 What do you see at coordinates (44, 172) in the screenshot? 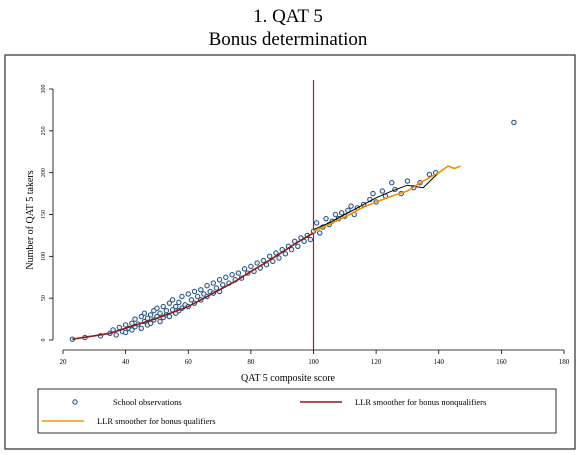
I see `y-tick-label: 200` at bounding box center [44, 172].